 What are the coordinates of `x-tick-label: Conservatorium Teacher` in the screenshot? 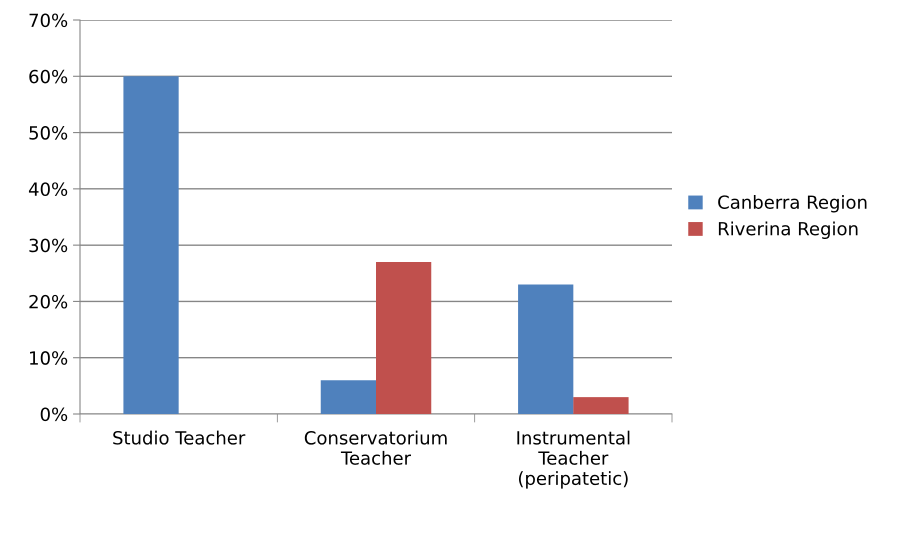 It's located at (375, 447).